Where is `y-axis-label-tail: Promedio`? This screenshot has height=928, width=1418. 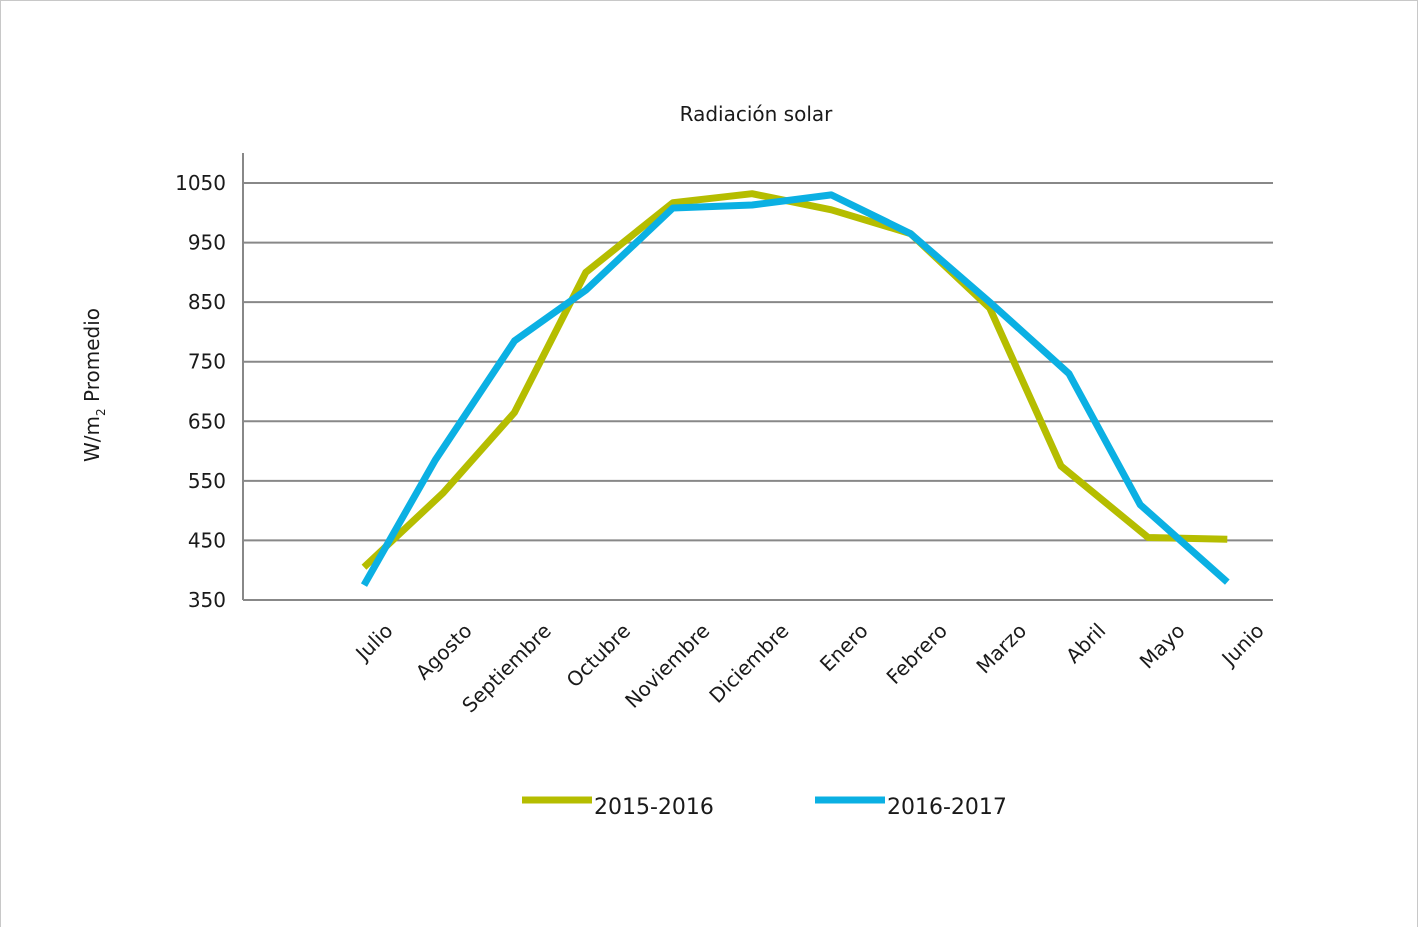
y-axis-label-tail: Promedio is located at coordinates (92, 358).